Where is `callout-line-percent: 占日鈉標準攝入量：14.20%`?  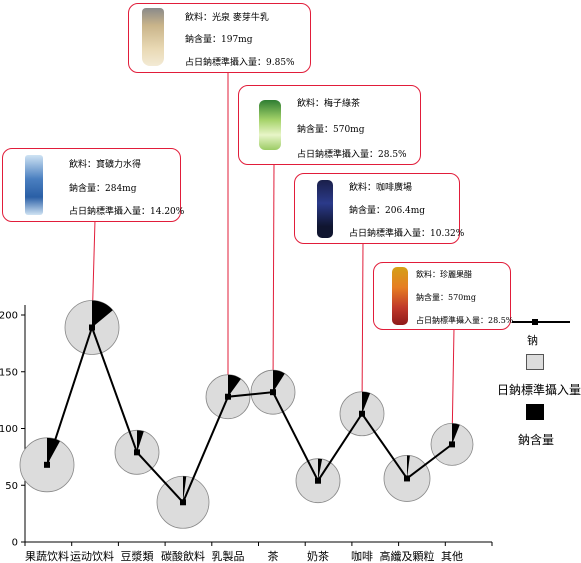
callout-line-percent: 占日鈉標準攝入量：14.20% is located at coordinates (127, 212).